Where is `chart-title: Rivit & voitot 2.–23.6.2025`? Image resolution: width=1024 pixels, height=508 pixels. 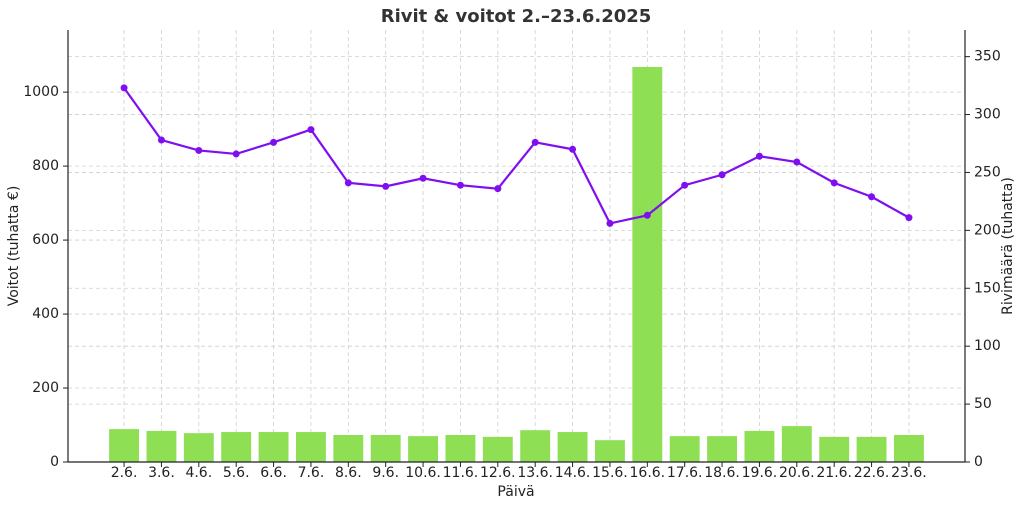 chart-title: Rivit & voitot 2.–23.6.2025 is located at coordinates (516, 16).